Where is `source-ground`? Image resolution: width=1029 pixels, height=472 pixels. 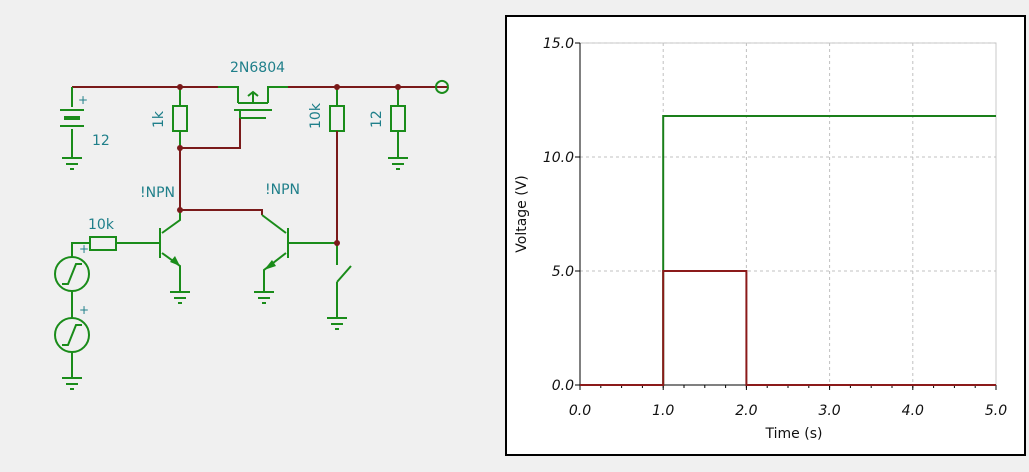
source-ground is located at coordinates (72, 371).